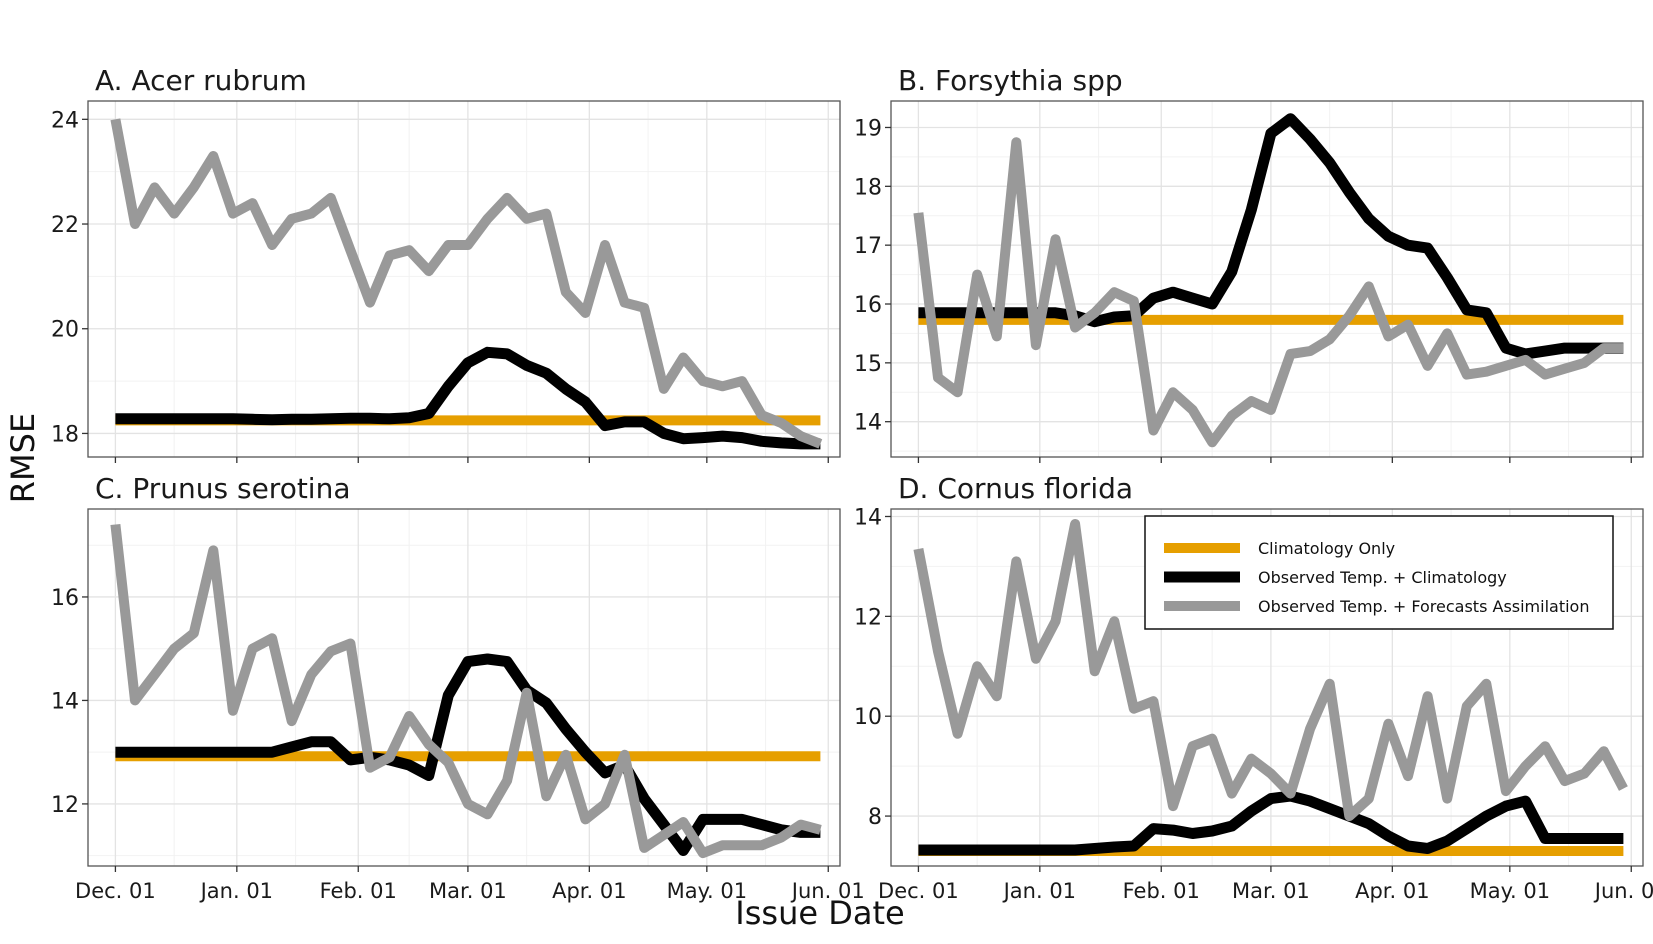 Image resolution: width=1653 pixels, height=944 pixels. I want to click on y-tick-label: 22, so click(65, 225).